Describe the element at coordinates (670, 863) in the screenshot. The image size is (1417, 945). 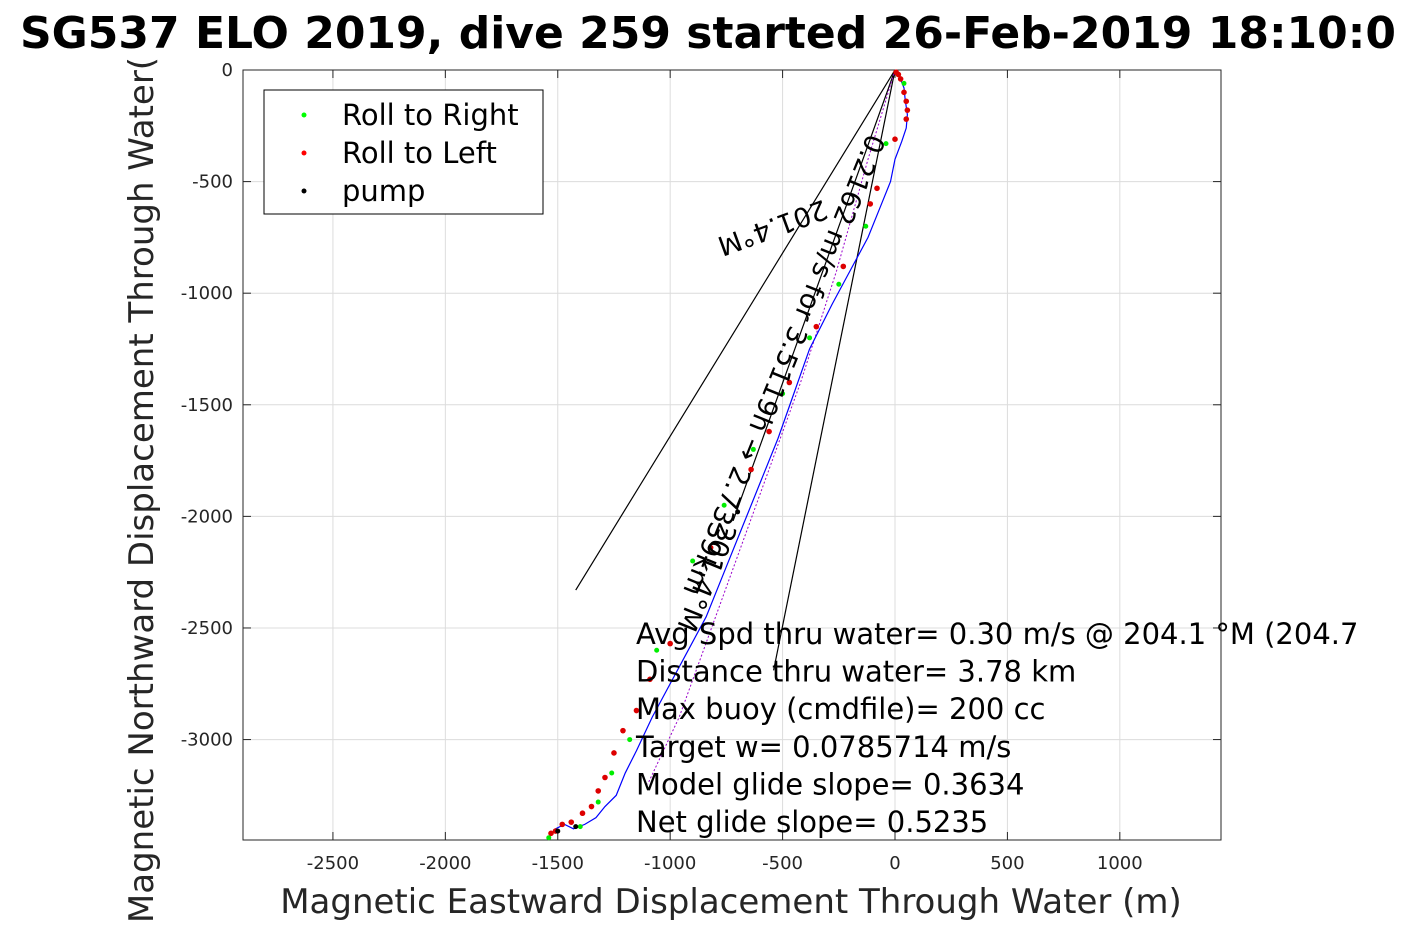
I see `x-tick-label: -1000` at that location.